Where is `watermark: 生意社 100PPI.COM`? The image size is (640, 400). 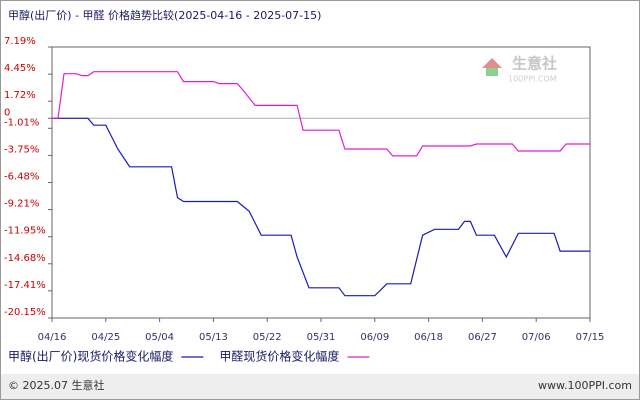
watermark: 生意社 100PPI.COM is located at coordinates (519, 69).